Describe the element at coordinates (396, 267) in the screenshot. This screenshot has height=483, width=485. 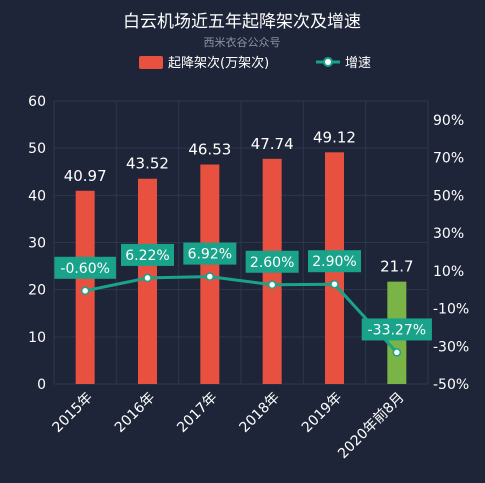
I see `bar-value-label: 21.7` at that location.